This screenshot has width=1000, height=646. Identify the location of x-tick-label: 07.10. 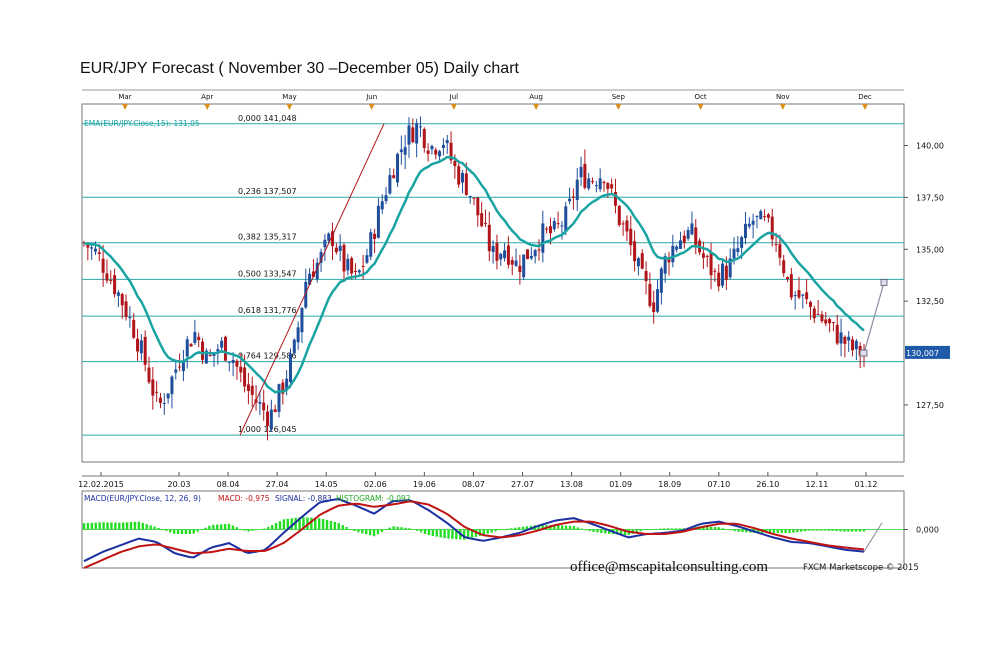
(718, 484).